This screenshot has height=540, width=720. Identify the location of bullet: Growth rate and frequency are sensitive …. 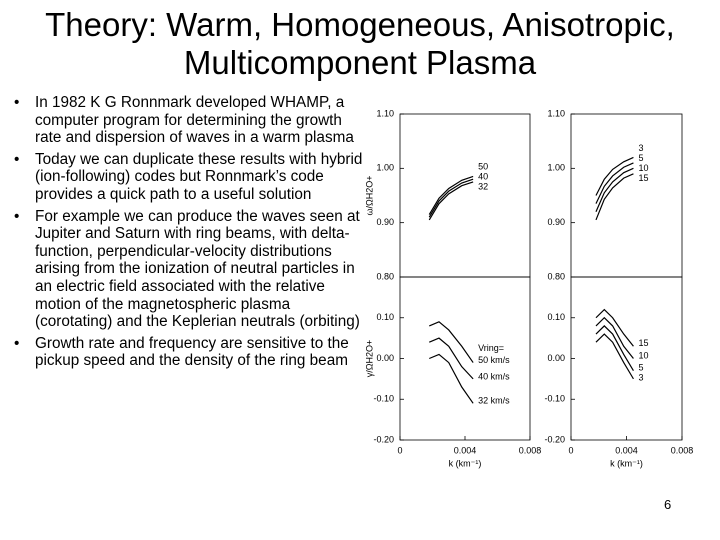
(189, 352).